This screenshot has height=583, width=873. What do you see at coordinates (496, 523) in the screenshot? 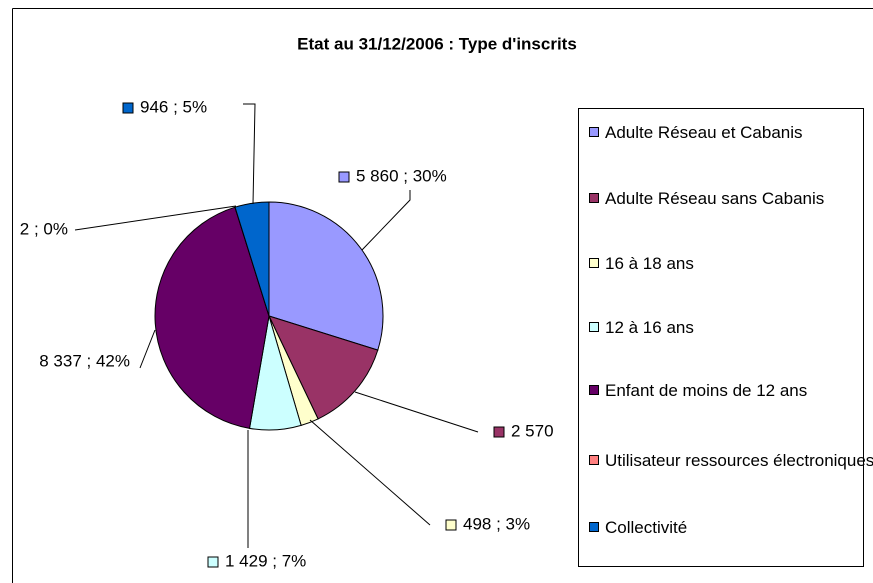
I see `data-label: 498 ; 3%` at bounding box center [496, 523].